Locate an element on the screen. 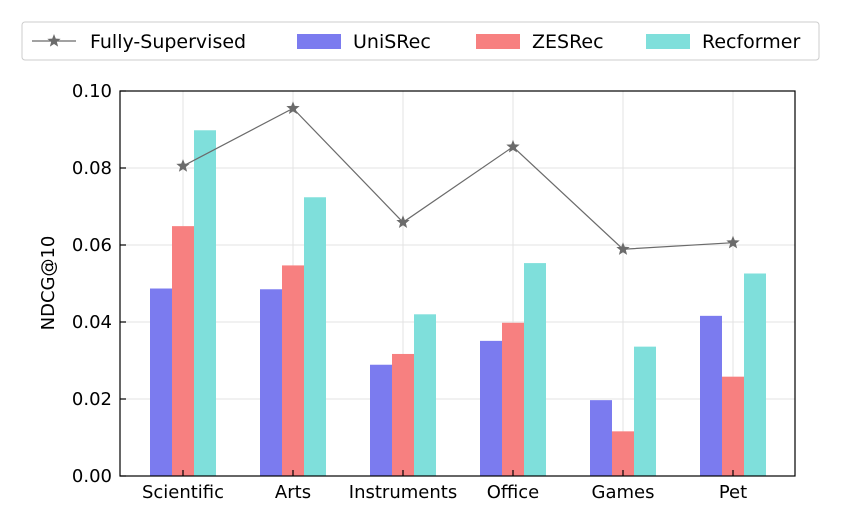  y-tick-label: 0.04 is located at coordinates (92, 322).